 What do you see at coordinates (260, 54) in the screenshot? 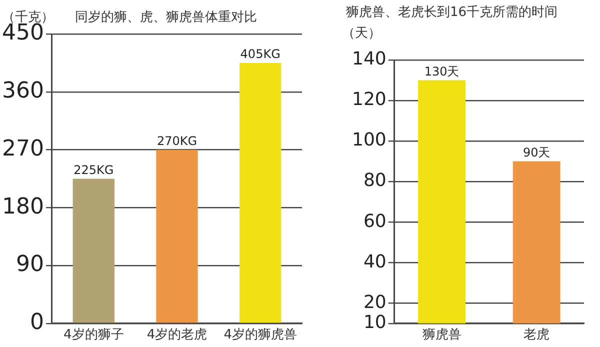
I see `data-label: 405KG` at bounding box center [260, 54].